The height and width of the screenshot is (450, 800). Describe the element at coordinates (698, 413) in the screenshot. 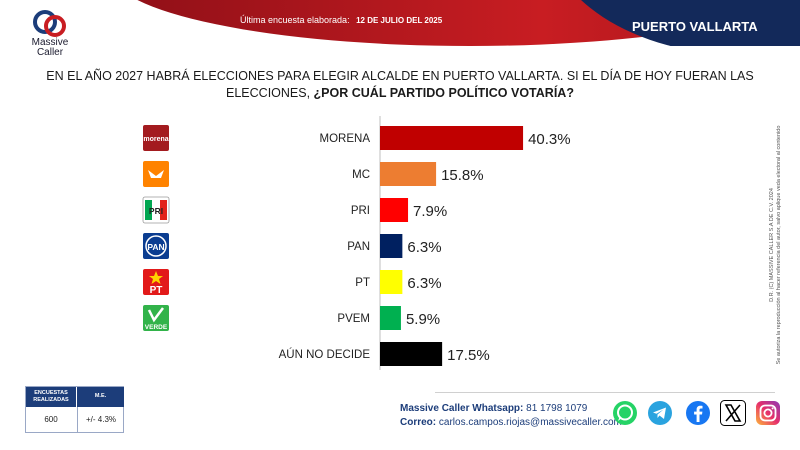

I see `facebook-icon` at that location.